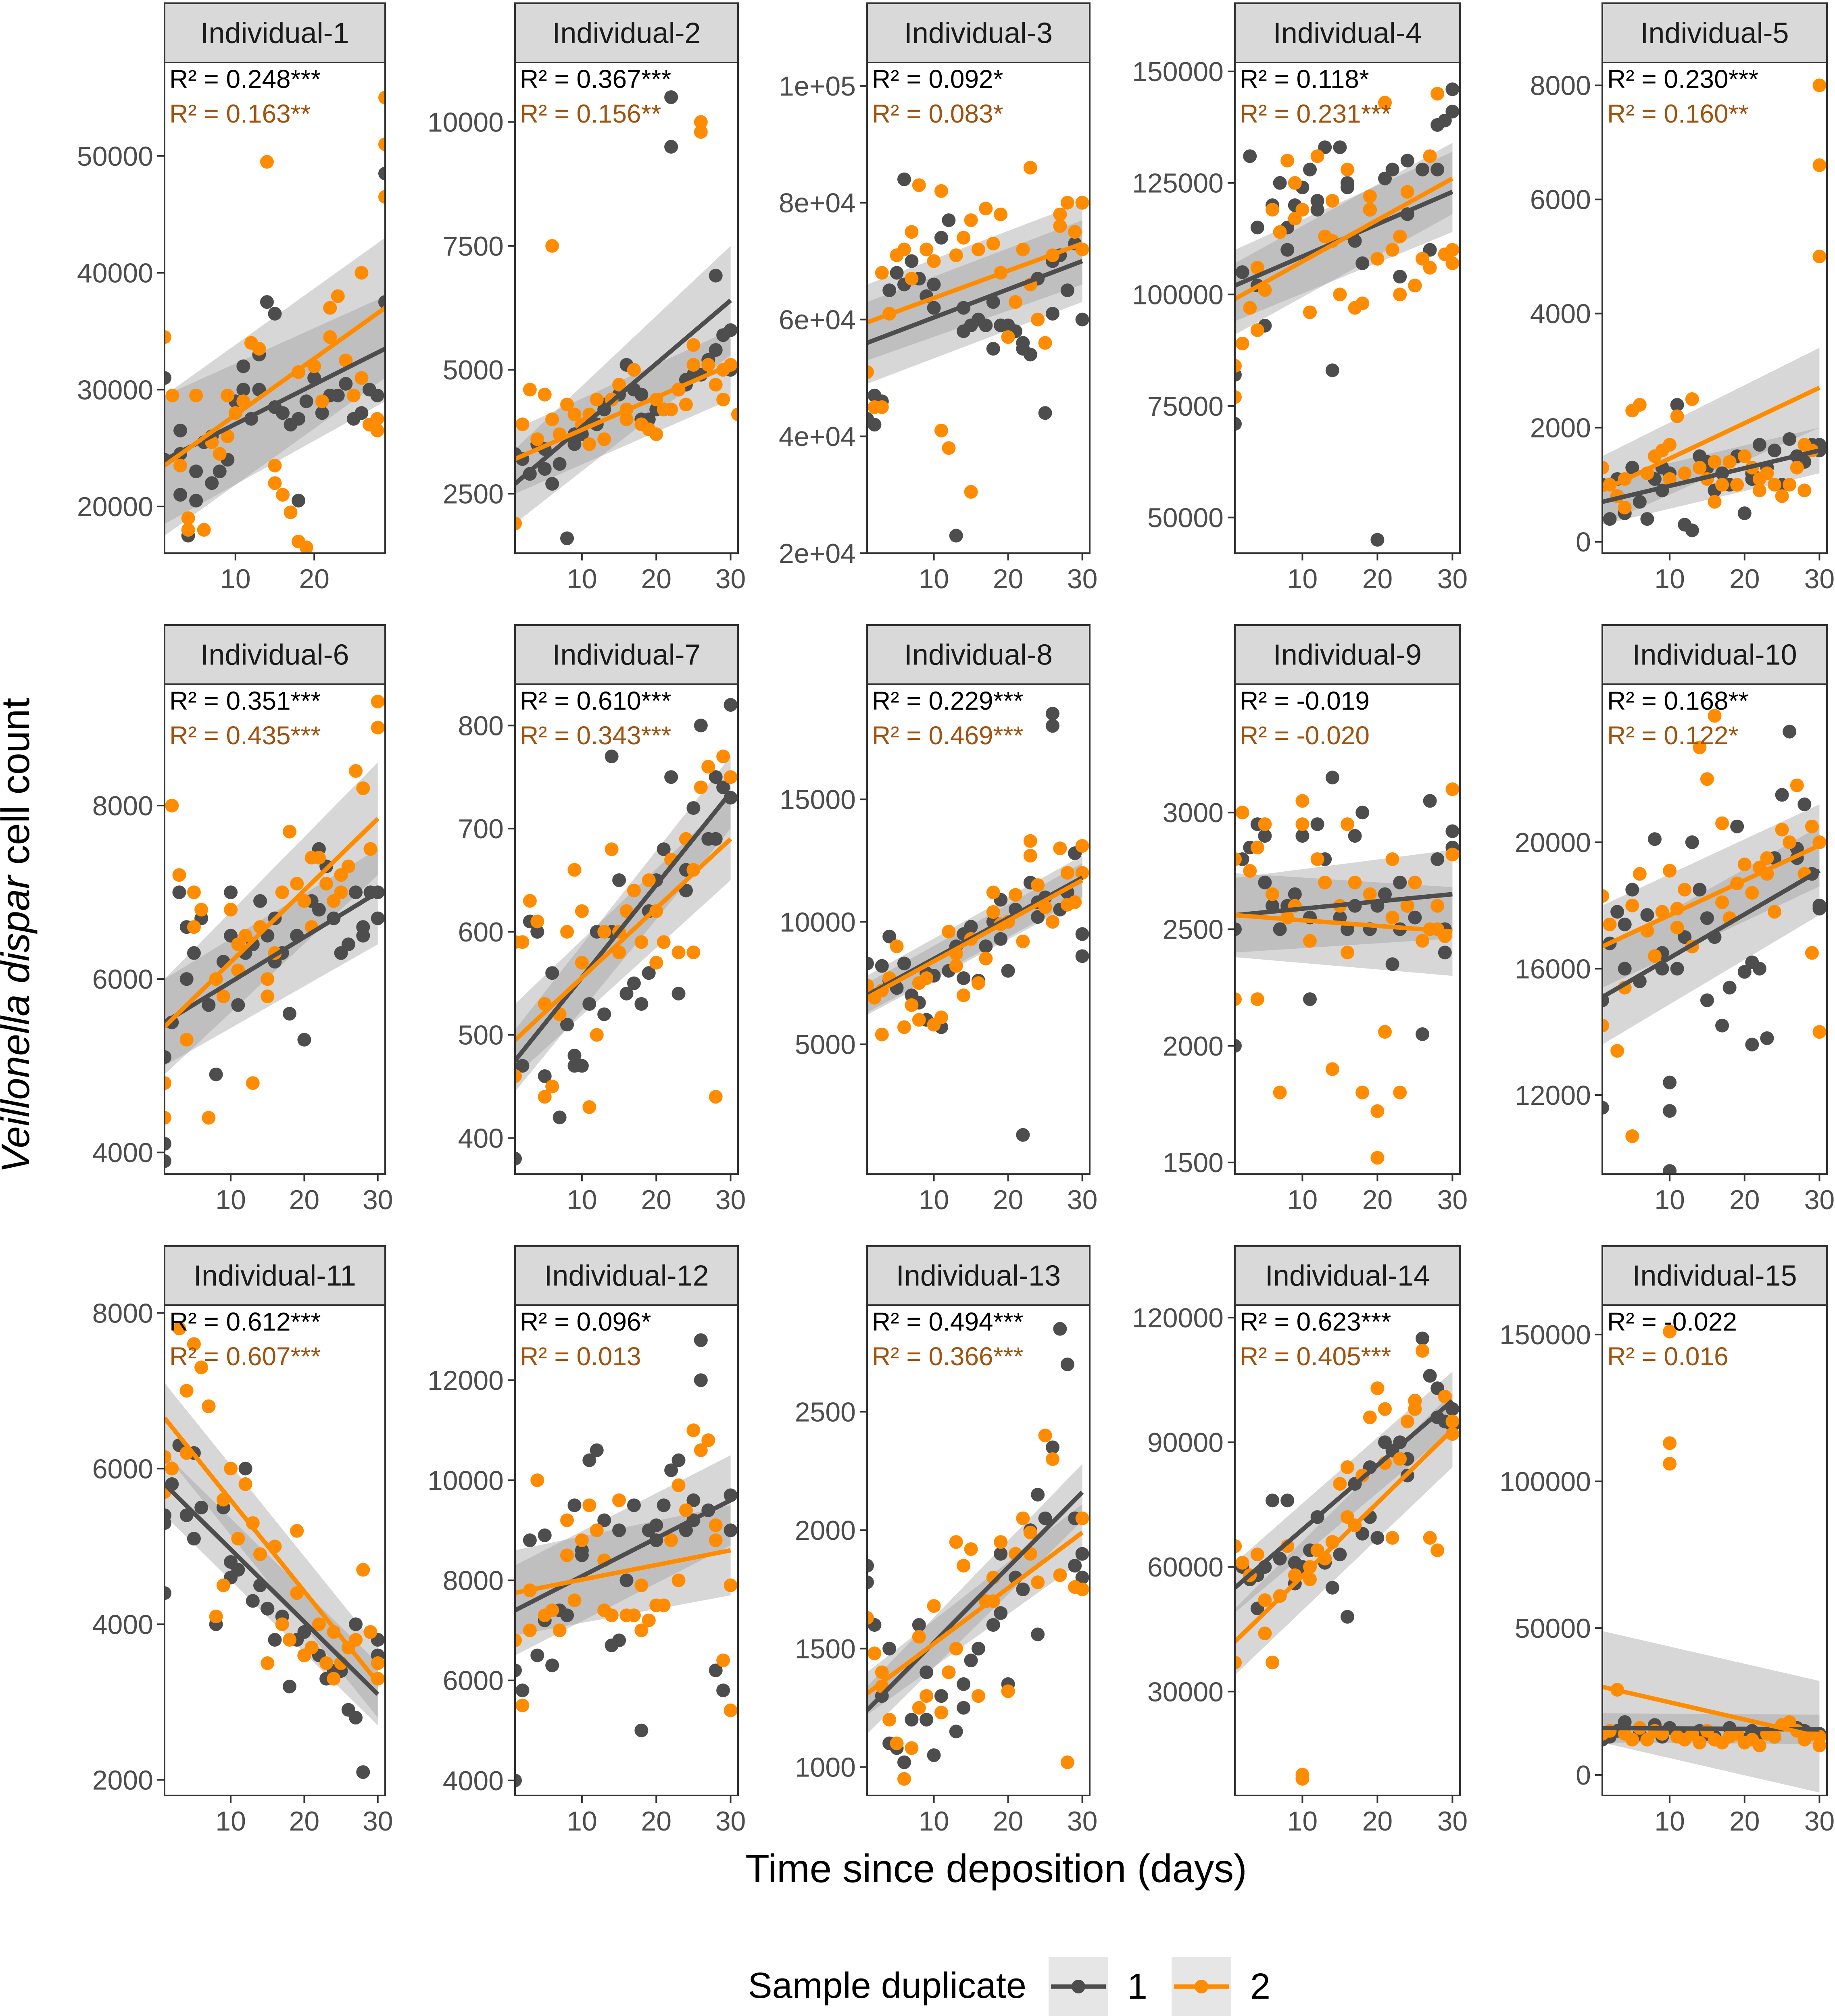 The width and height of the screenshot is (1835, 2016). Describe the element at coordinates (730, 1200) in the screenshot. I see `panel-7-x-tick-label: 30` at that location.